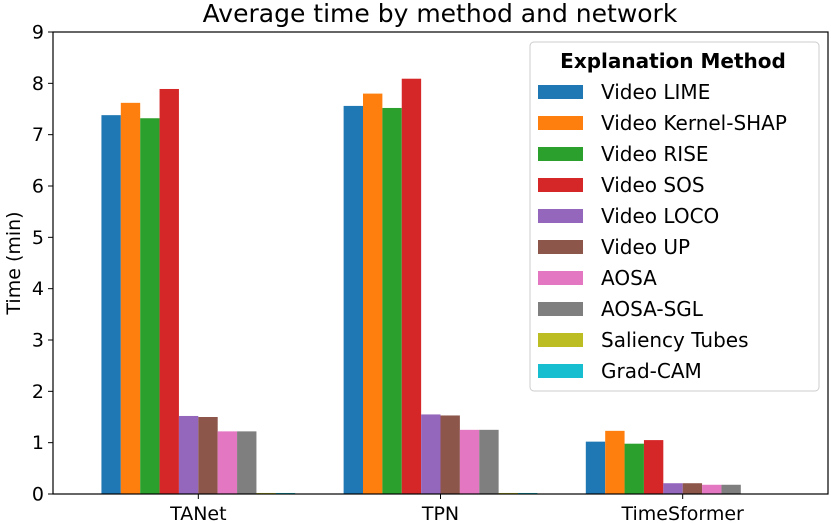 The height and width of the screenshot is (523, 831). What do you see at coordinates (38, 341) in the screenshot?
I see `y-tick-label: 3` at bounding box center [38, 341].